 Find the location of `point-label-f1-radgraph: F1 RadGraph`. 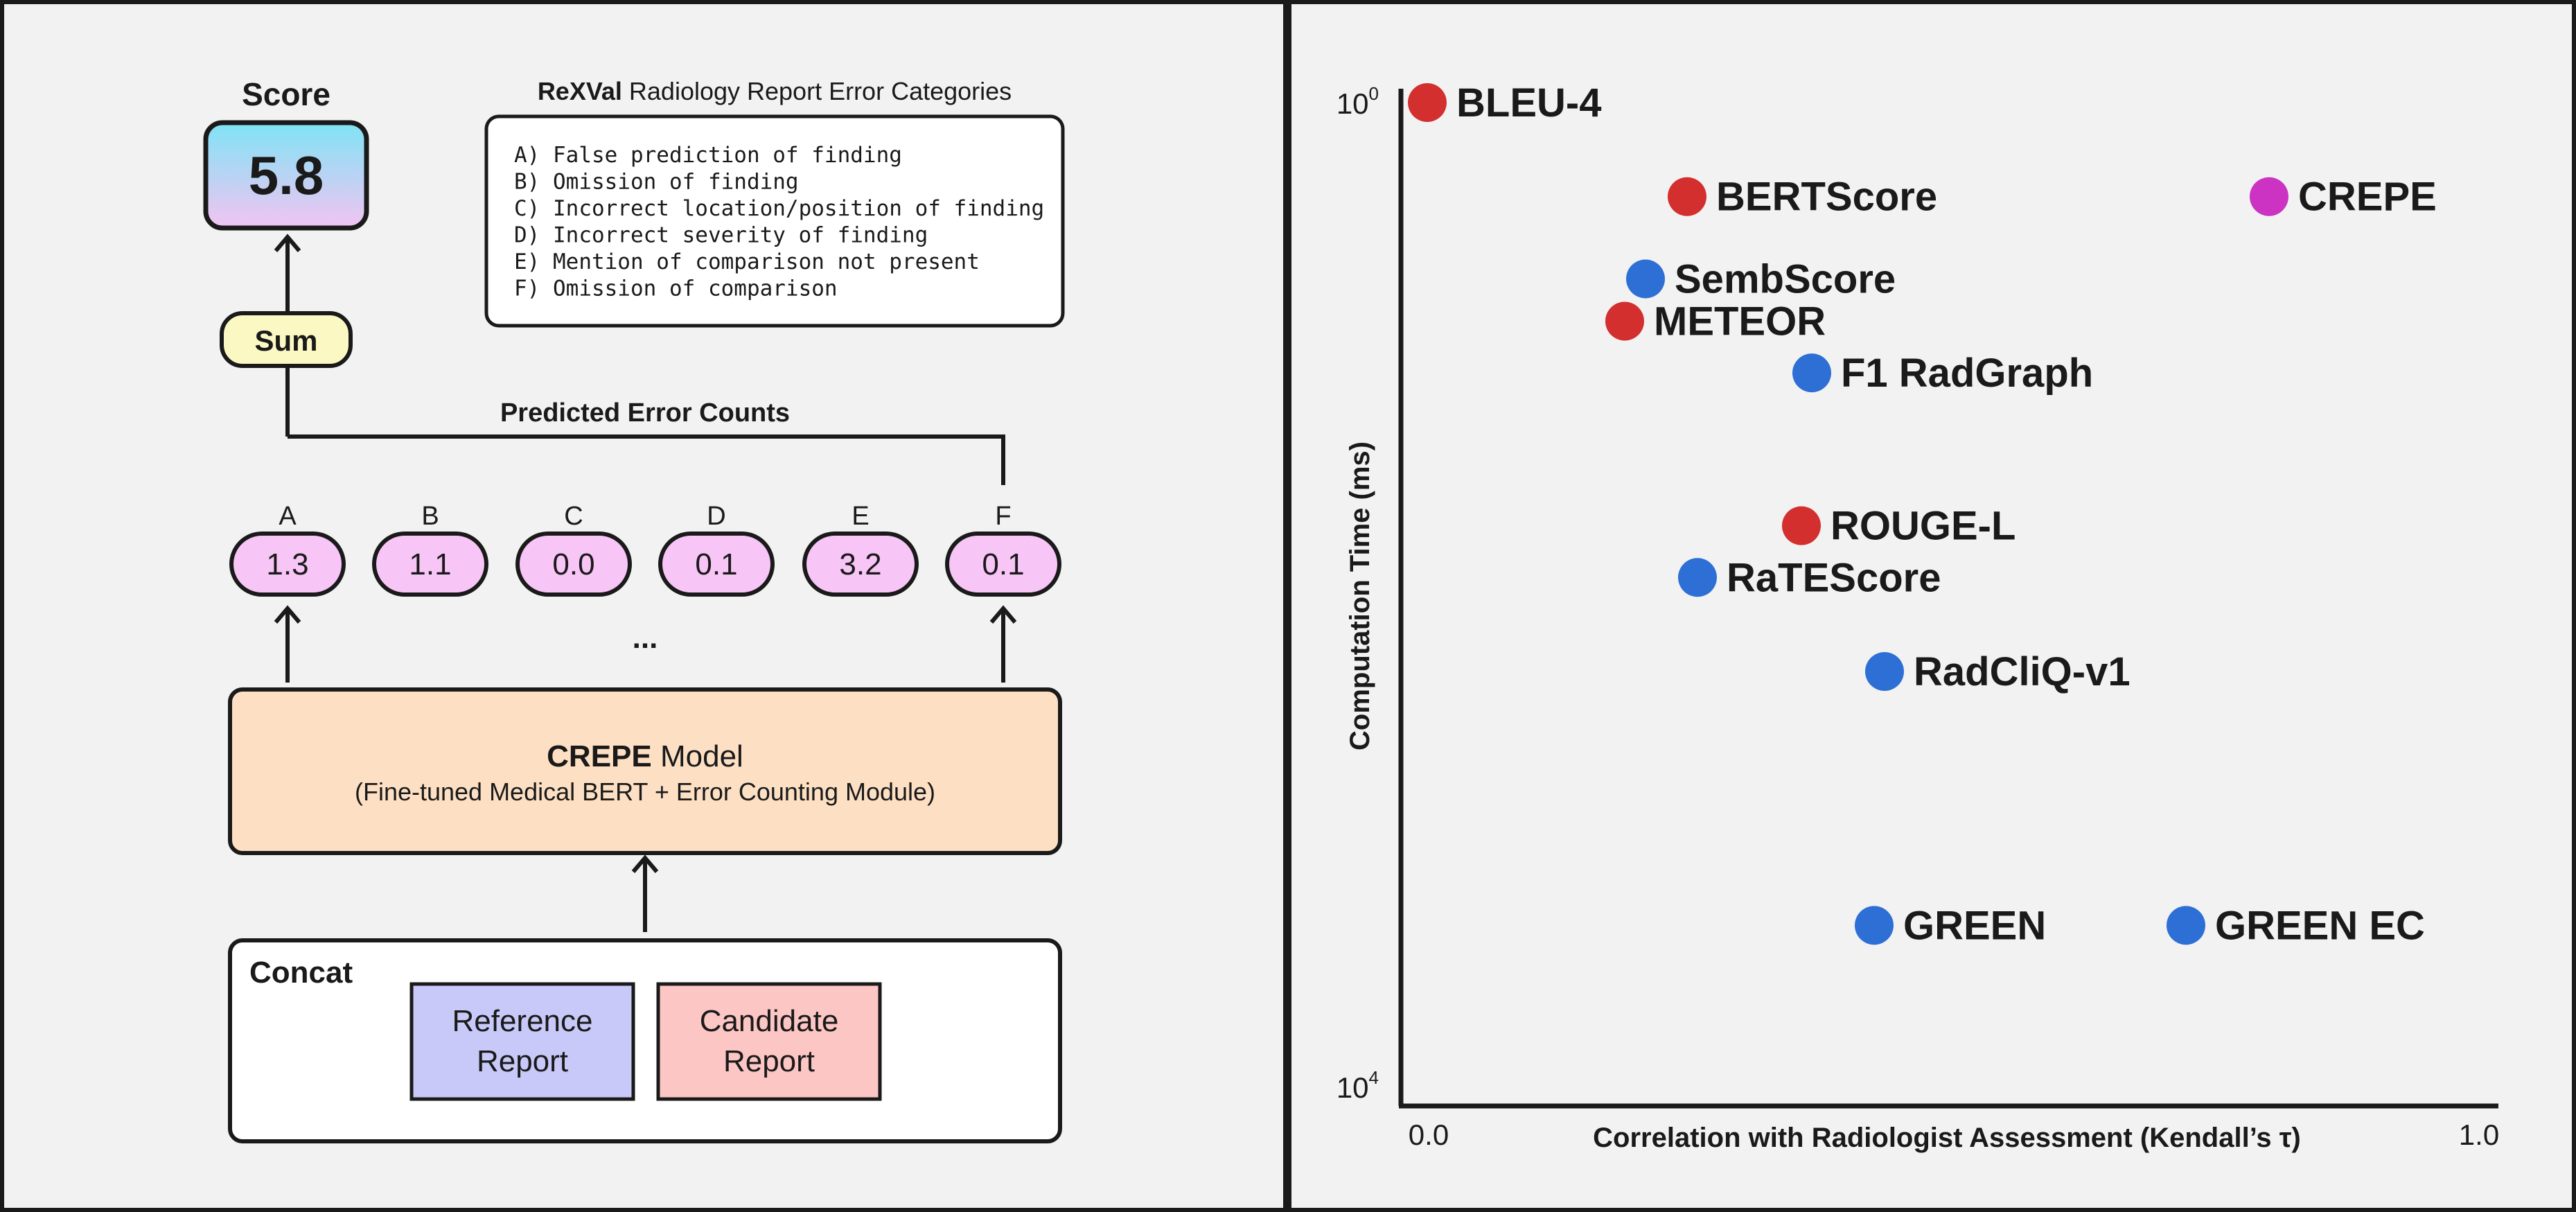

point-label-f1-radgraph: F1 RadGraph is located at coordinates (1967, 373).